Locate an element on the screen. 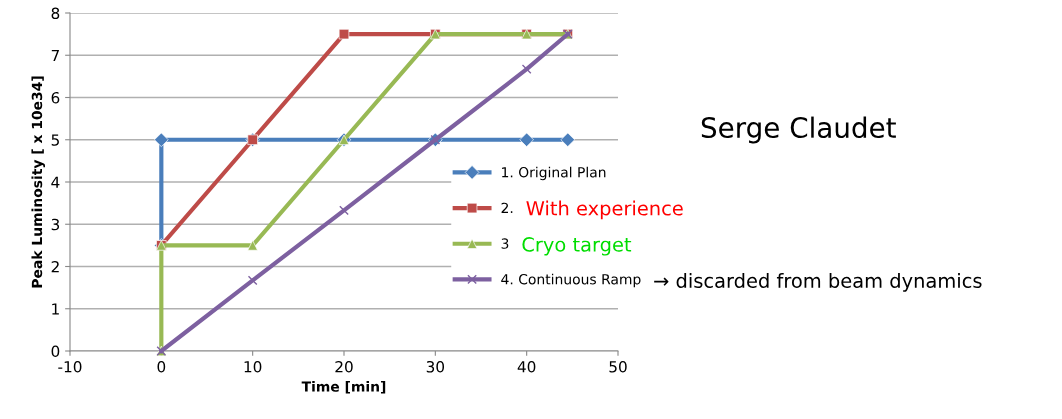  legend-label: 2. is located at coordinates (507, 207).